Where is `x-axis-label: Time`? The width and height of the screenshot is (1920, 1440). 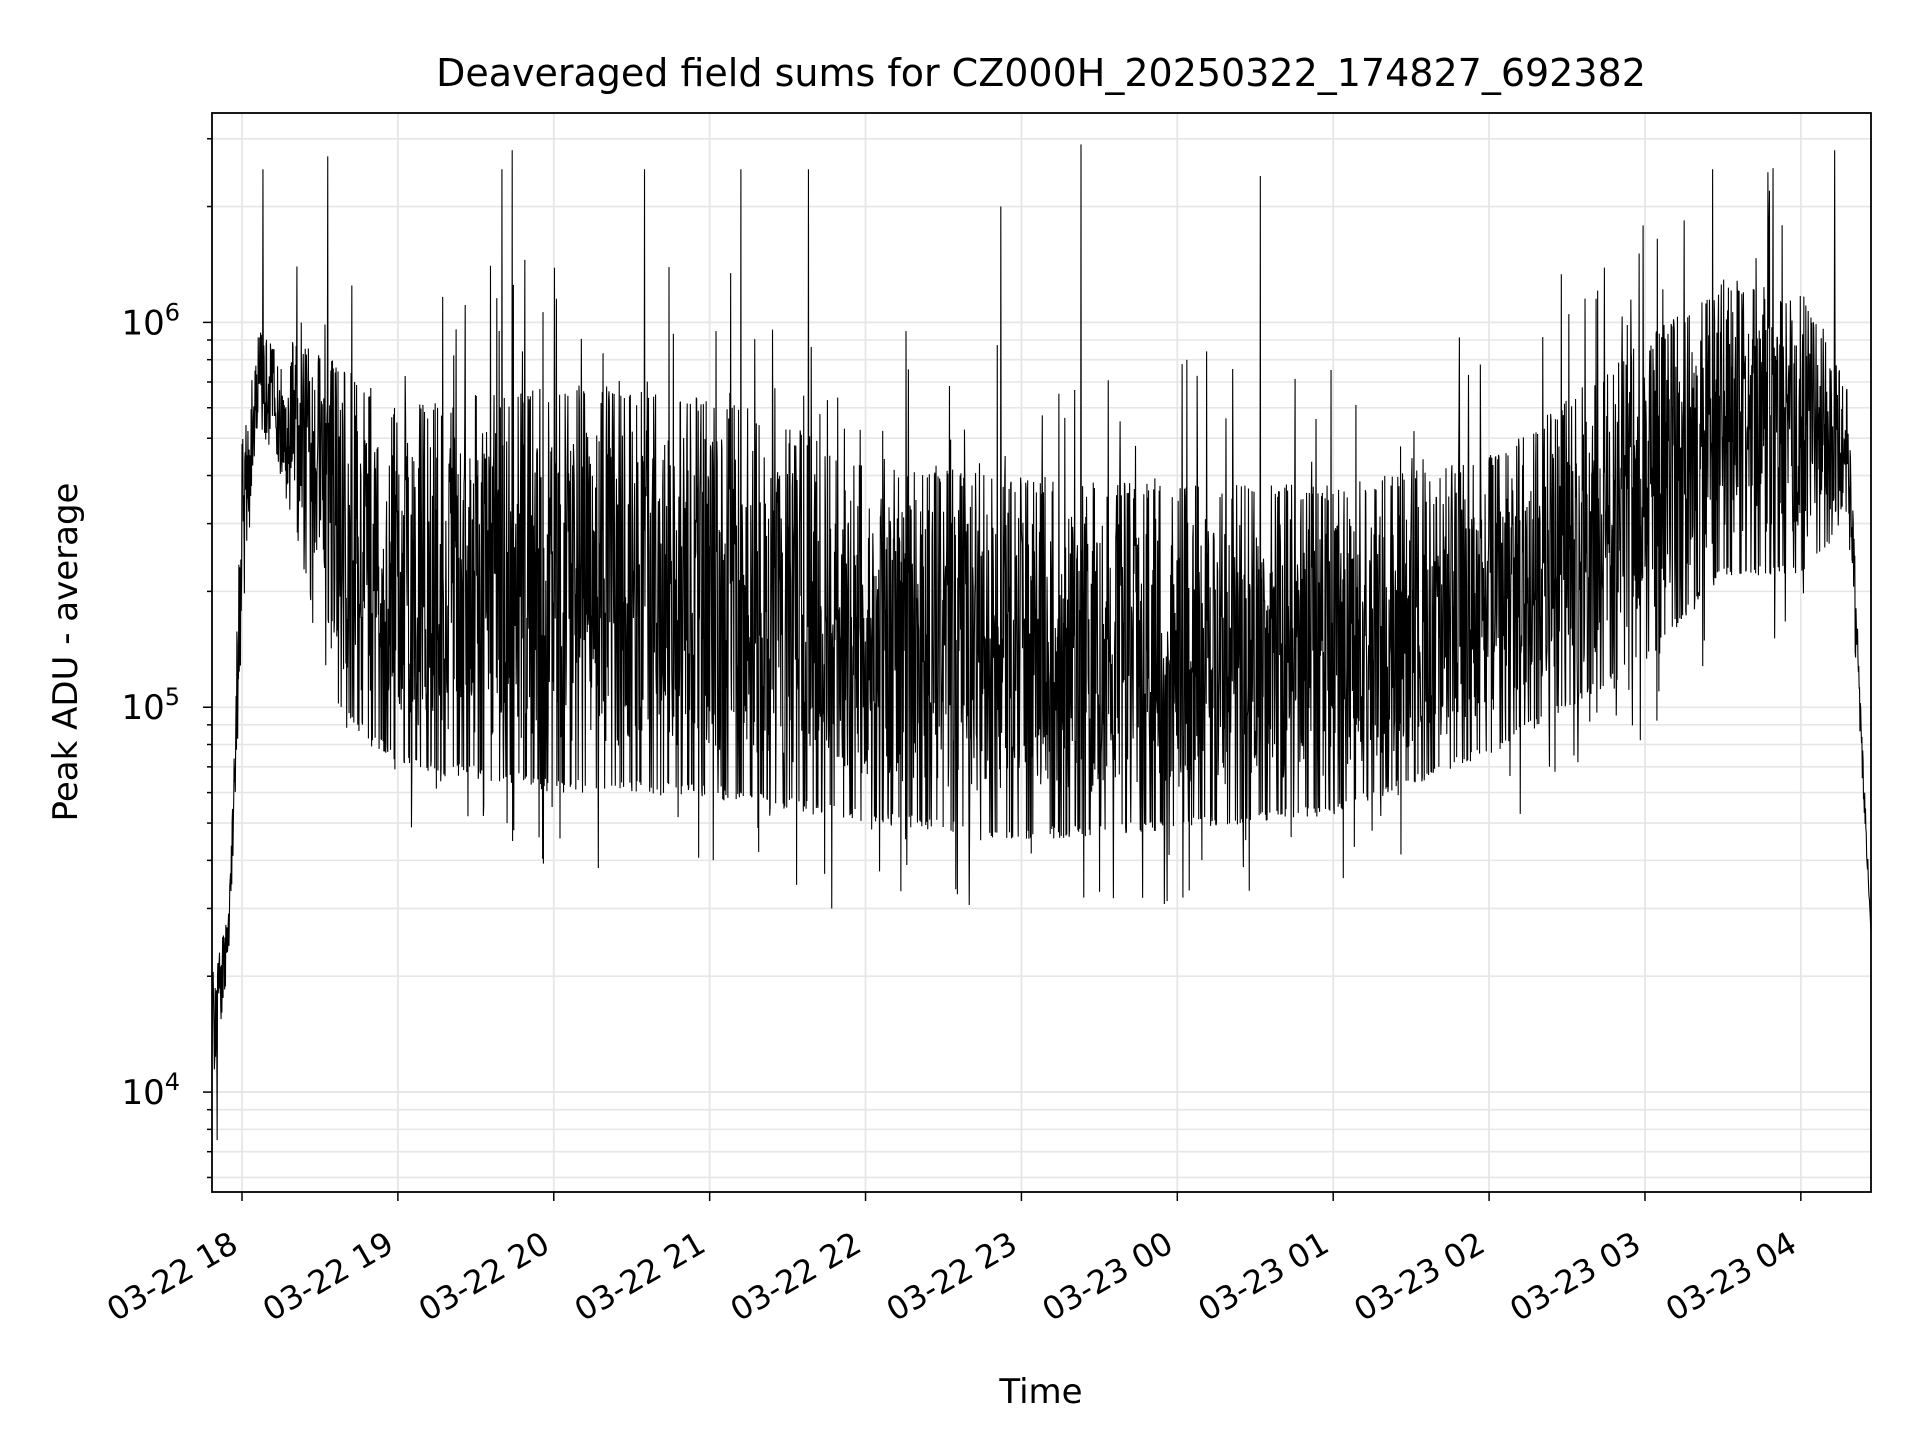 x-axis-label: Time is located at coordinates (1040, 1392).